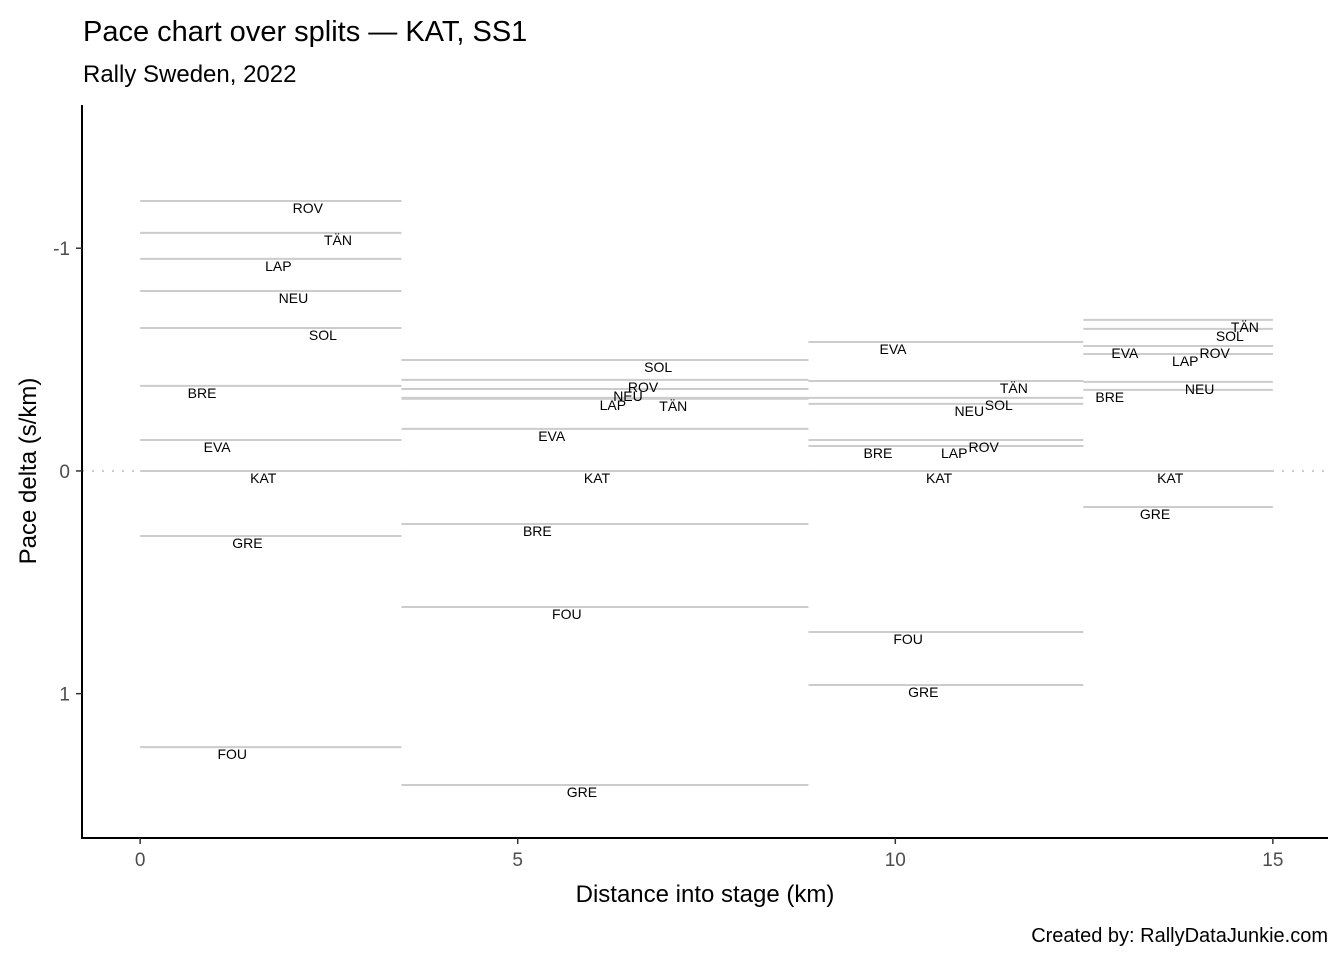 The image size is (1344, 960). Describe the element at coordinates (517, 860) in the screenshot. I see `x-tick-label: 5` at that location.